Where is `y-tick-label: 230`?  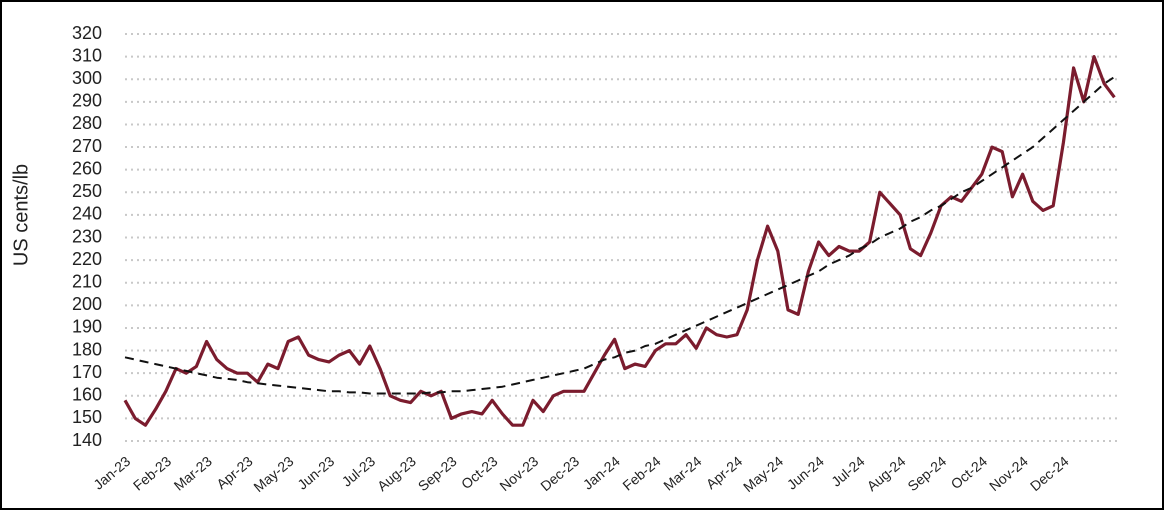
y-tick-label: 230 is located at coordinates (87, 236).